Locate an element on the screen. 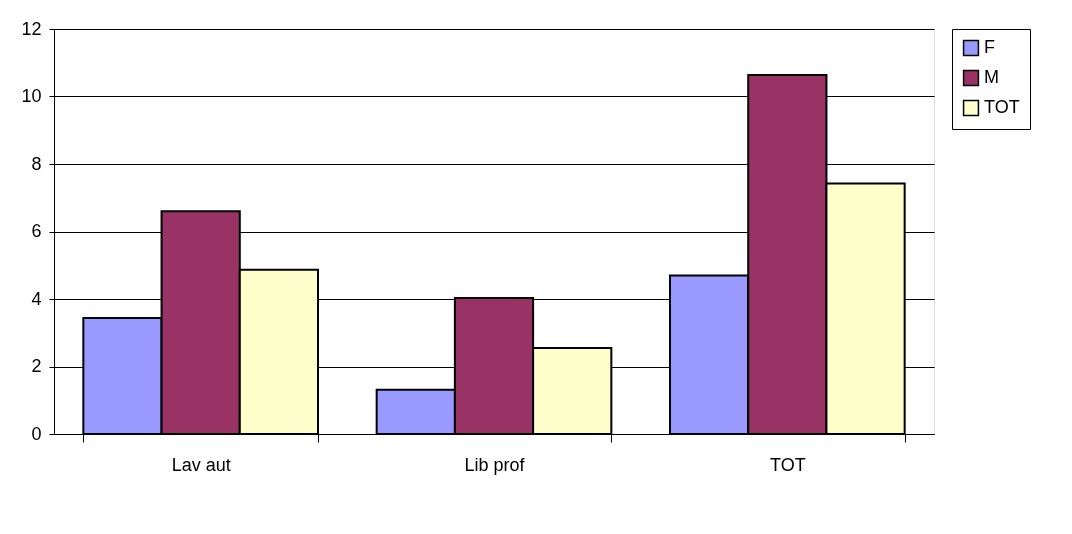 This screenshot has height=534, width=1072. y-tick-label: 6 is located at coordinates (36, 231).